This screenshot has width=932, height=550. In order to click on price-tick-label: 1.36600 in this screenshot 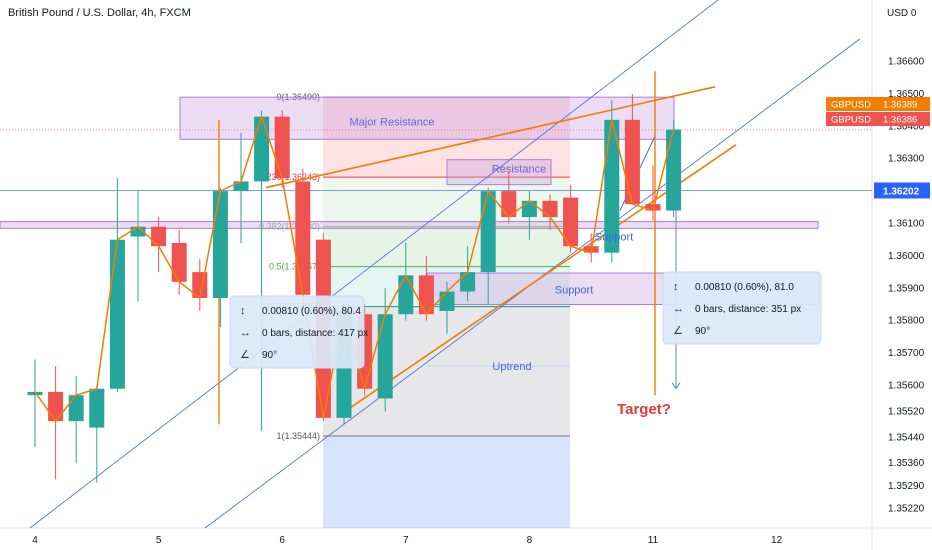, I will do `click(906, 62)`.